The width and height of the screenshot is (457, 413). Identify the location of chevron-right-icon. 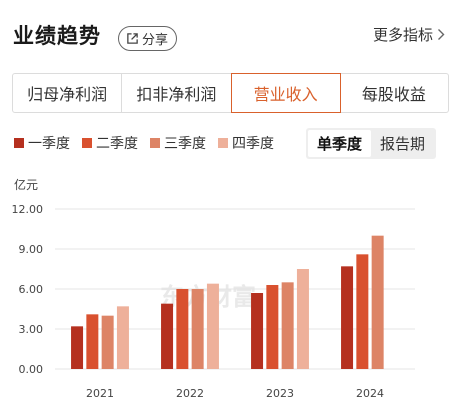
(441, 34).